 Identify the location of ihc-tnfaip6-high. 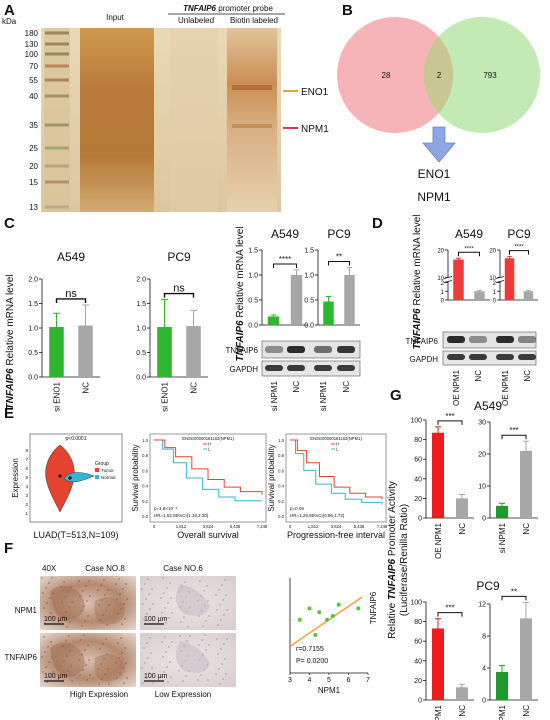
(88, 660).